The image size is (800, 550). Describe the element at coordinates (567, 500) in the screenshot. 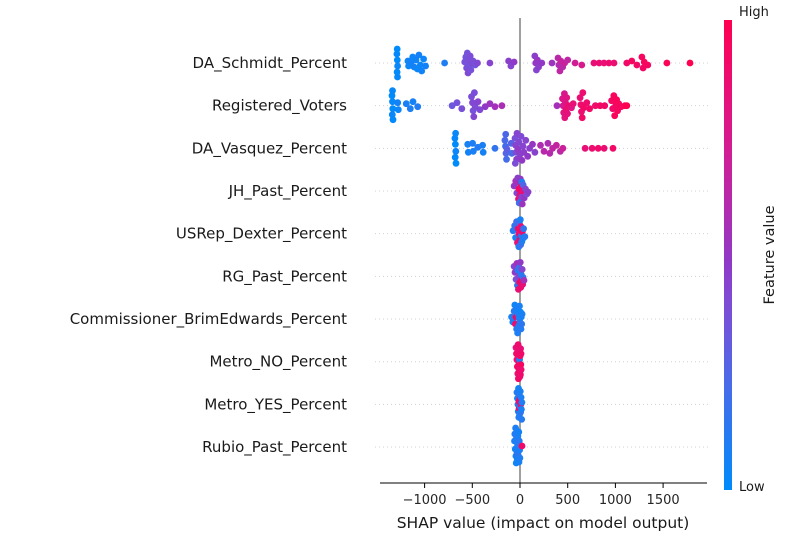

I see `x-tick-label: 500` at that location.